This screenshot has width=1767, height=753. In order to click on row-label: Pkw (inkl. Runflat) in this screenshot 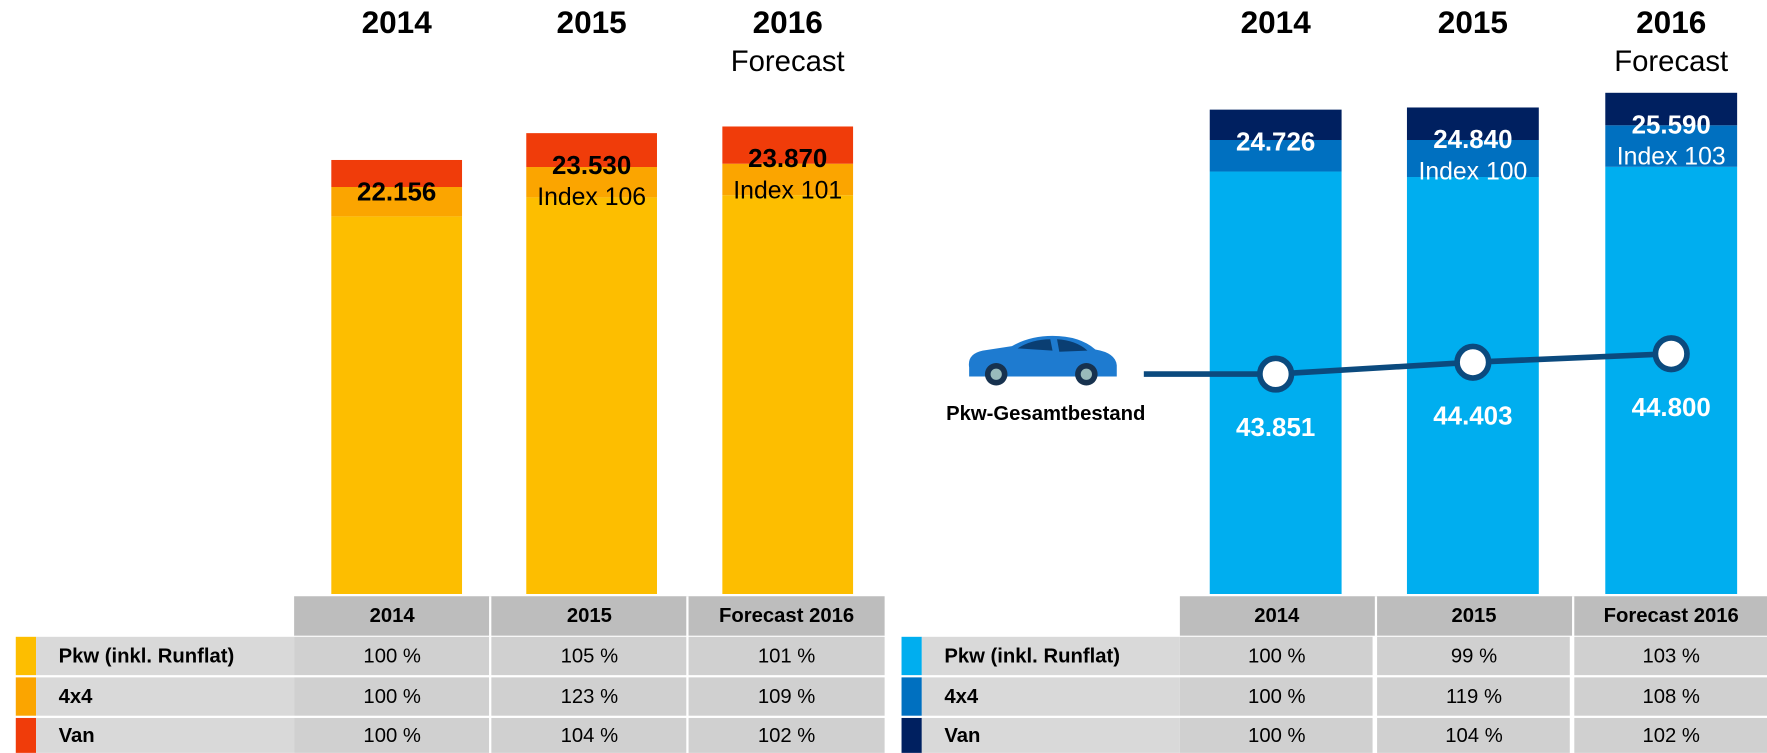, I will do `click(1032, 656)`.